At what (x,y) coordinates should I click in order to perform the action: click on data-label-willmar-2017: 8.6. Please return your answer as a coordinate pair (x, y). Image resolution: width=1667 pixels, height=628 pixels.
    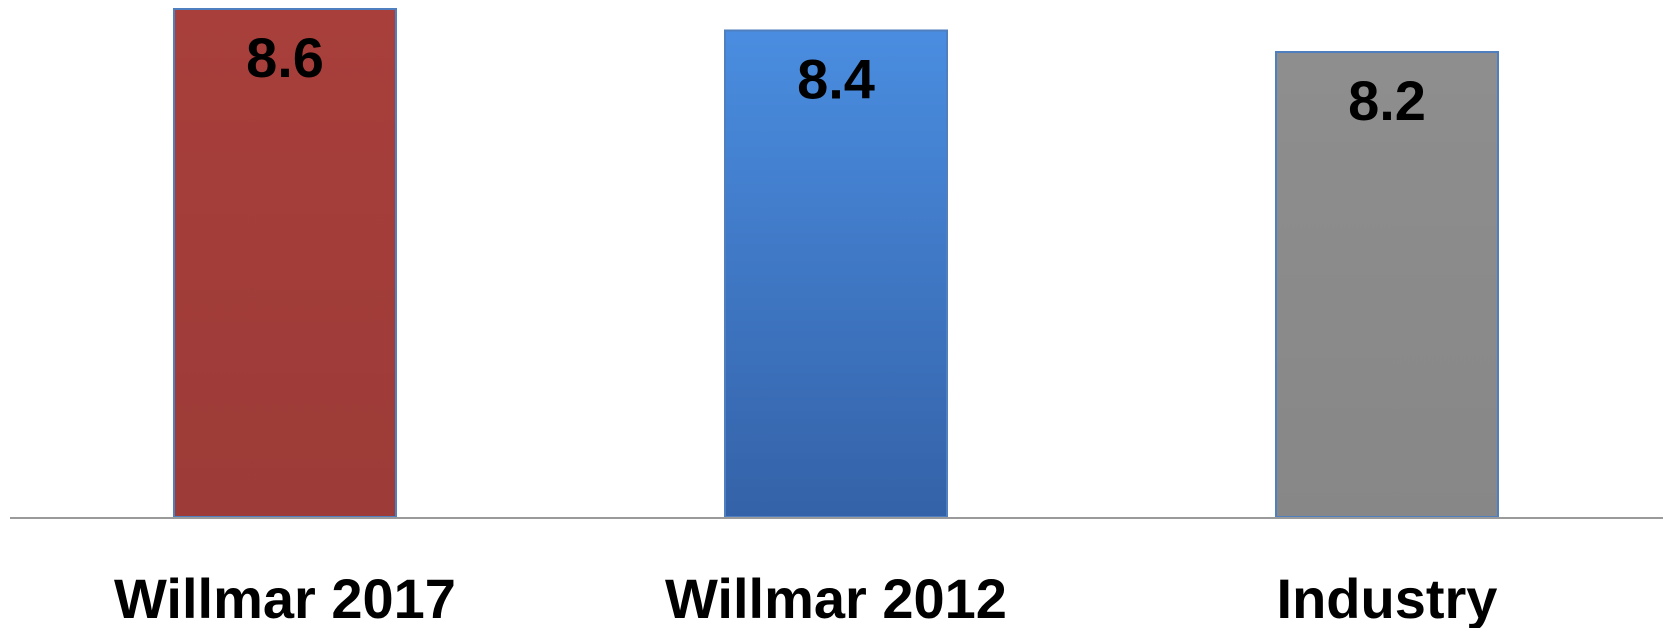
    Looking at the image, I should click on (285, 57).